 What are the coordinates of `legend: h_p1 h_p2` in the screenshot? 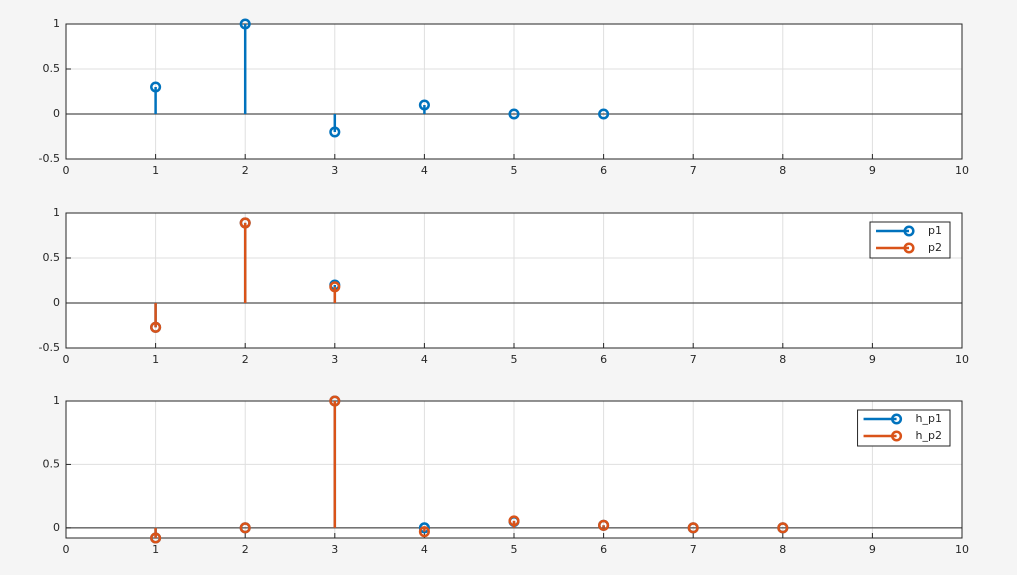 It's located at (904, 428).